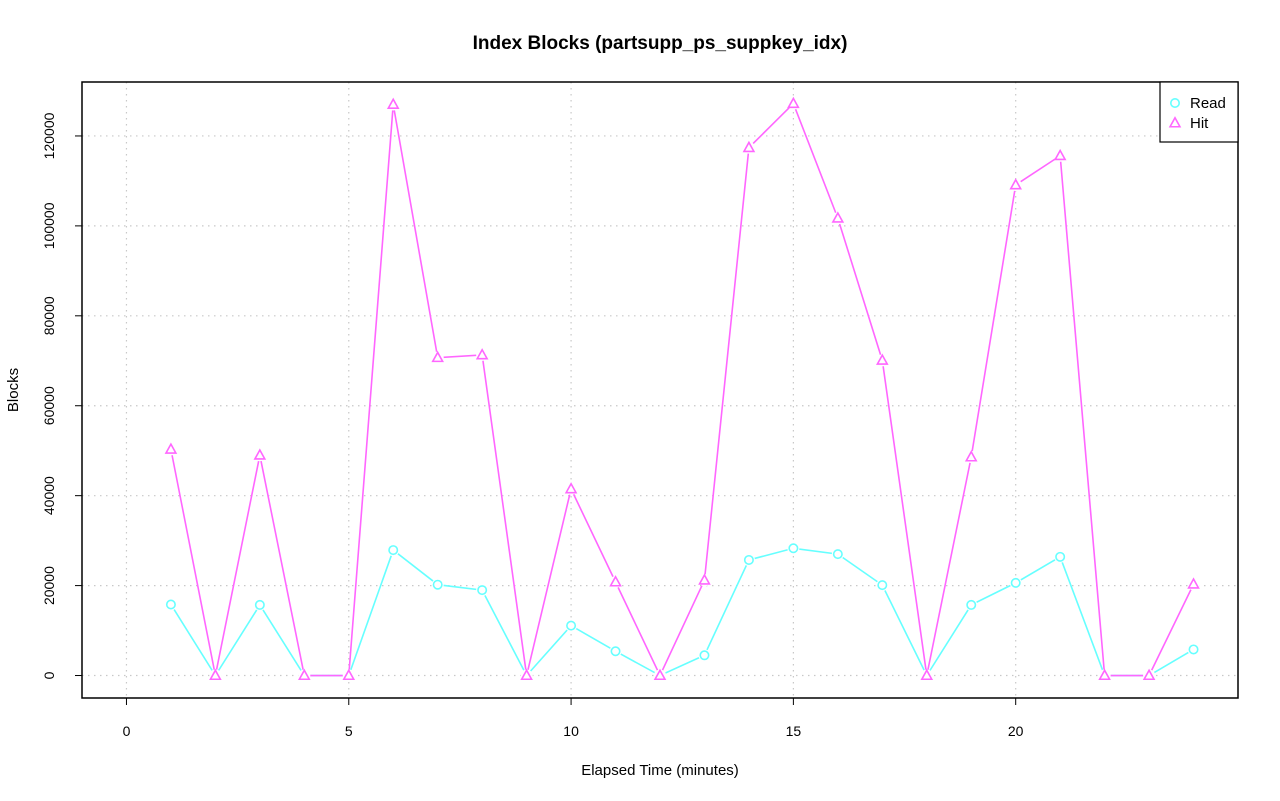  I want to click on legend-marker-read, so click(1175, 103).